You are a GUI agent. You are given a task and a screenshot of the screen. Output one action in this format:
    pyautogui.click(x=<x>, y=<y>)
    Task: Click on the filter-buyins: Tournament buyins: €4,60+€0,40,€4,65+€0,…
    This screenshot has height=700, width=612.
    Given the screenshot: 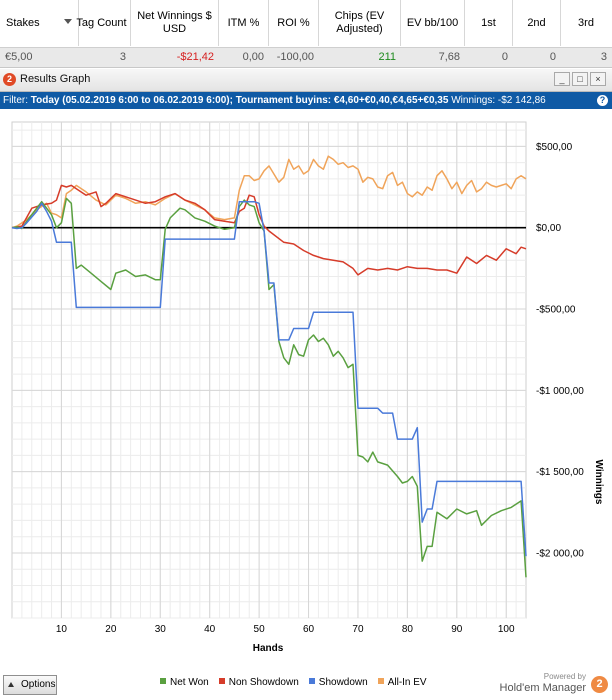 What is the action you would take?
    pyautogui.click(x=342, y=100)
    